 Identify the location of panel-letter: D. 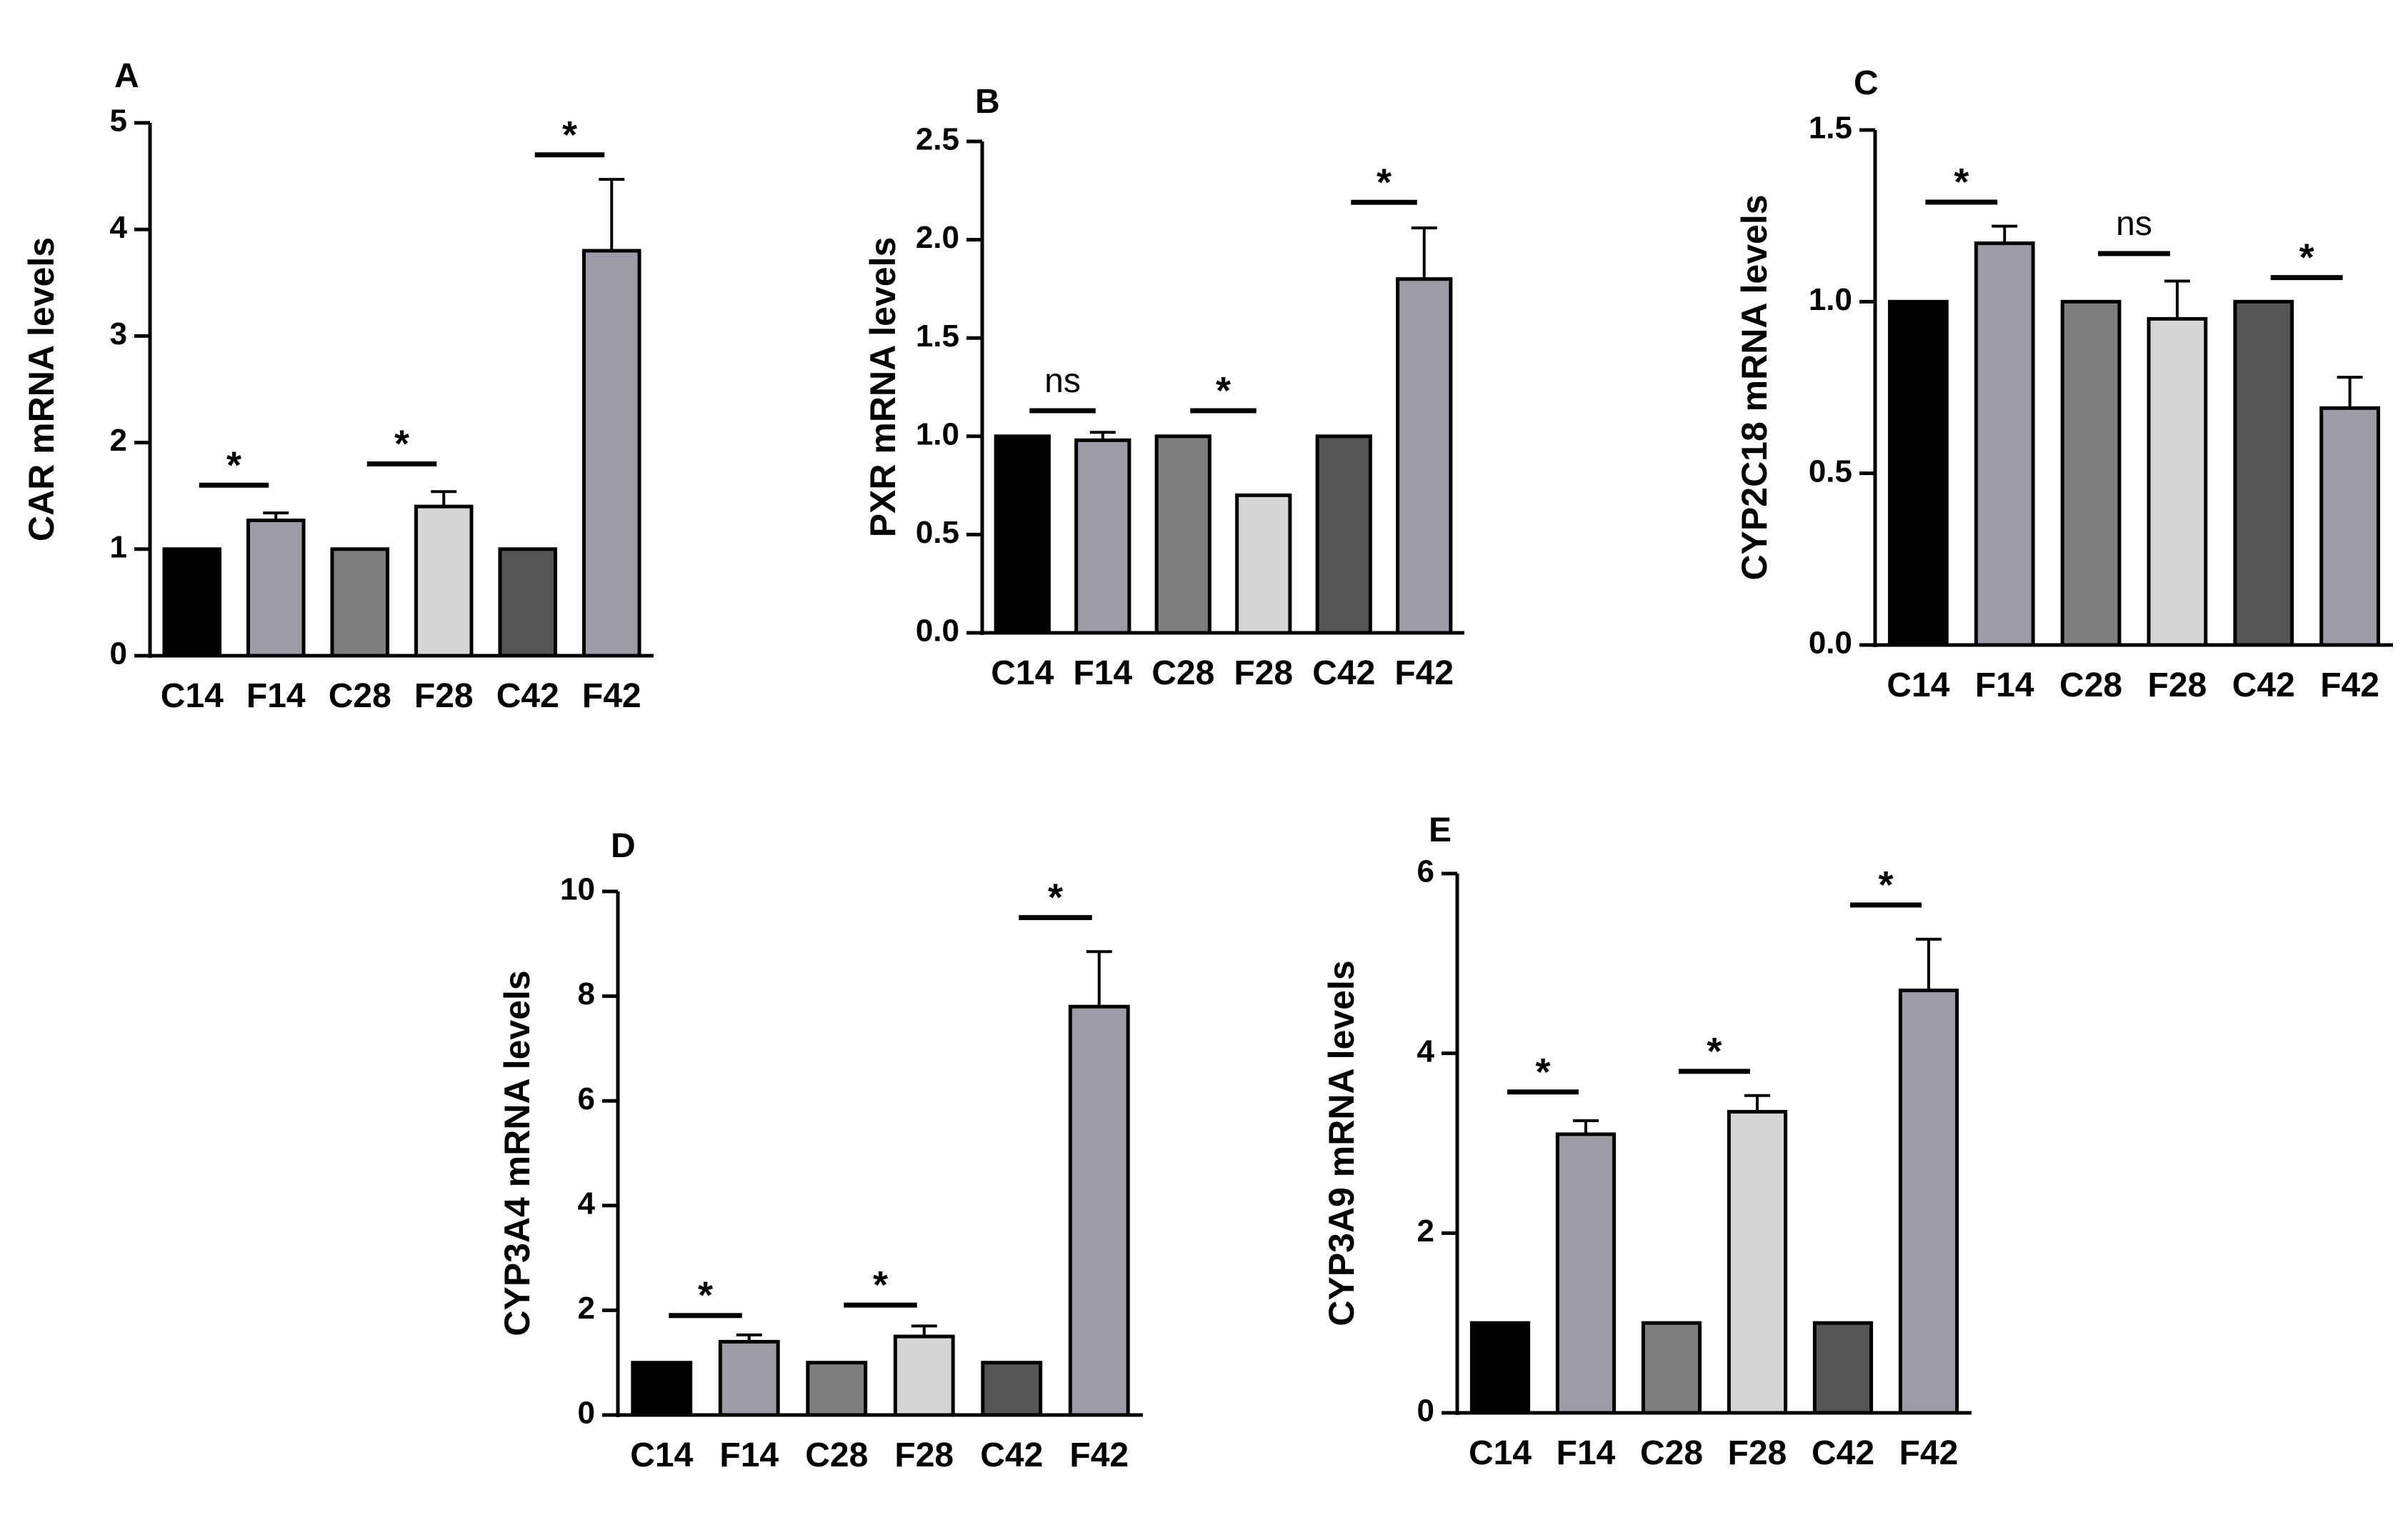
(623, 846).